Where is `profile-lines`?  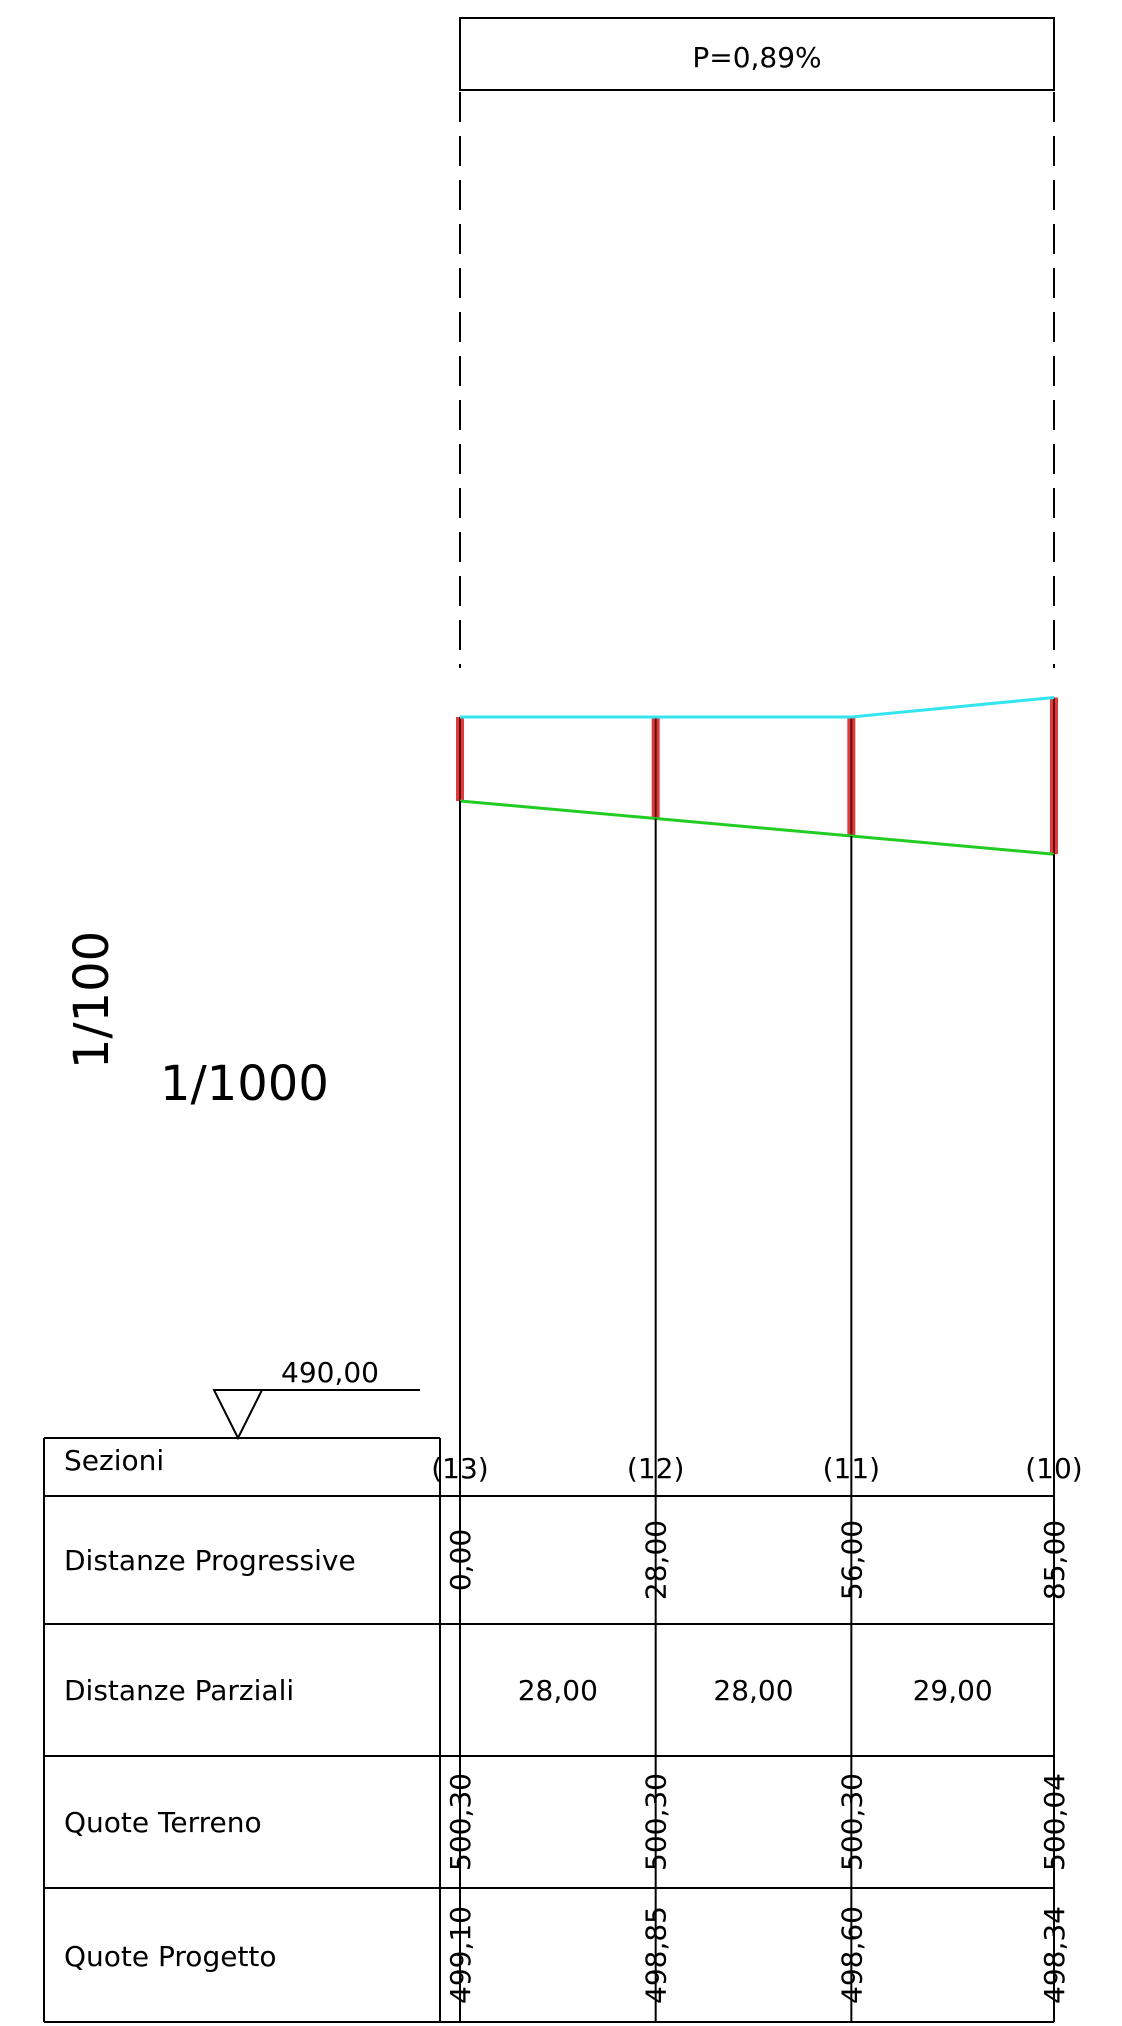 profile-lines is located at coordinates (757, 776).